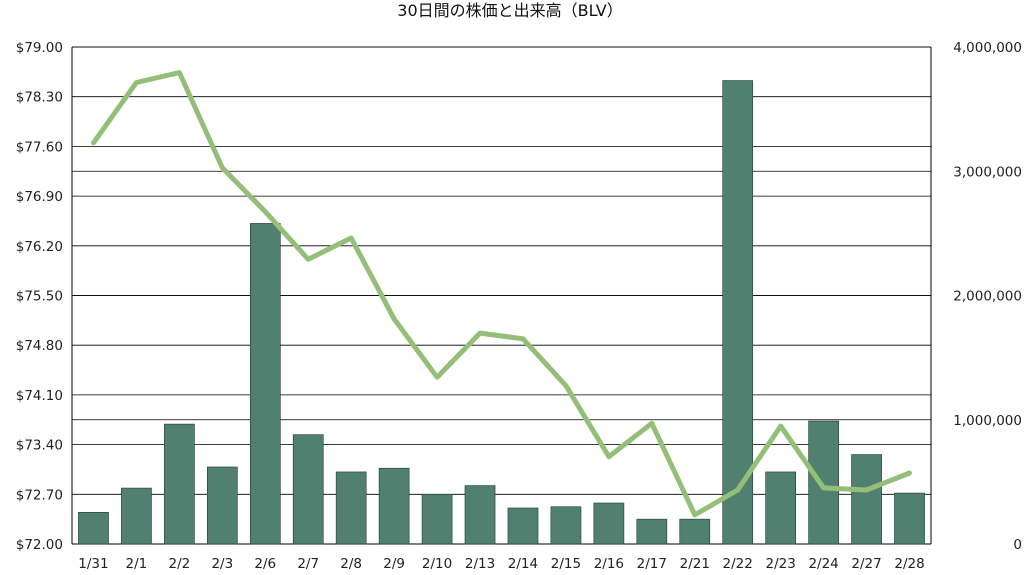 This screenshot has height=575, width=1024. What do you see at coordinates (781, 564) in the screenshot?
I see `x-tick-label: 2/23` at bounding box center [781, 564].